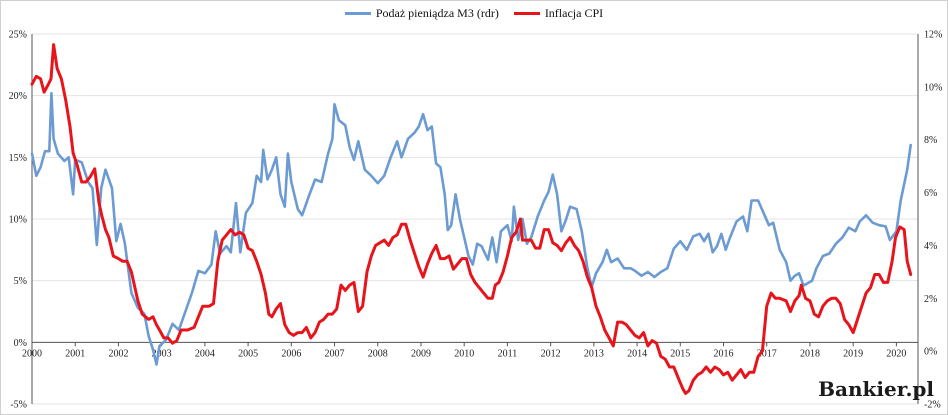  What do you see at coordinates (810, 353) in the screenshot?
I see `x-tick-label: 2018` at bounding box center [810, 353].